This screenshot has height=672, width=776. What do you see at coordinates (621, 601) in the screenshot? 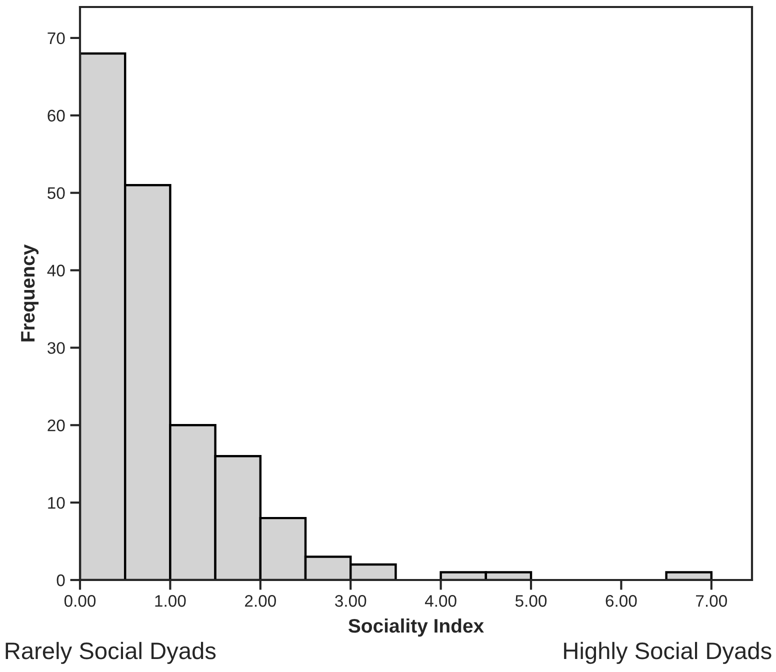
I see `x-tick-label: 6.00` at bounding box center [621, 601].